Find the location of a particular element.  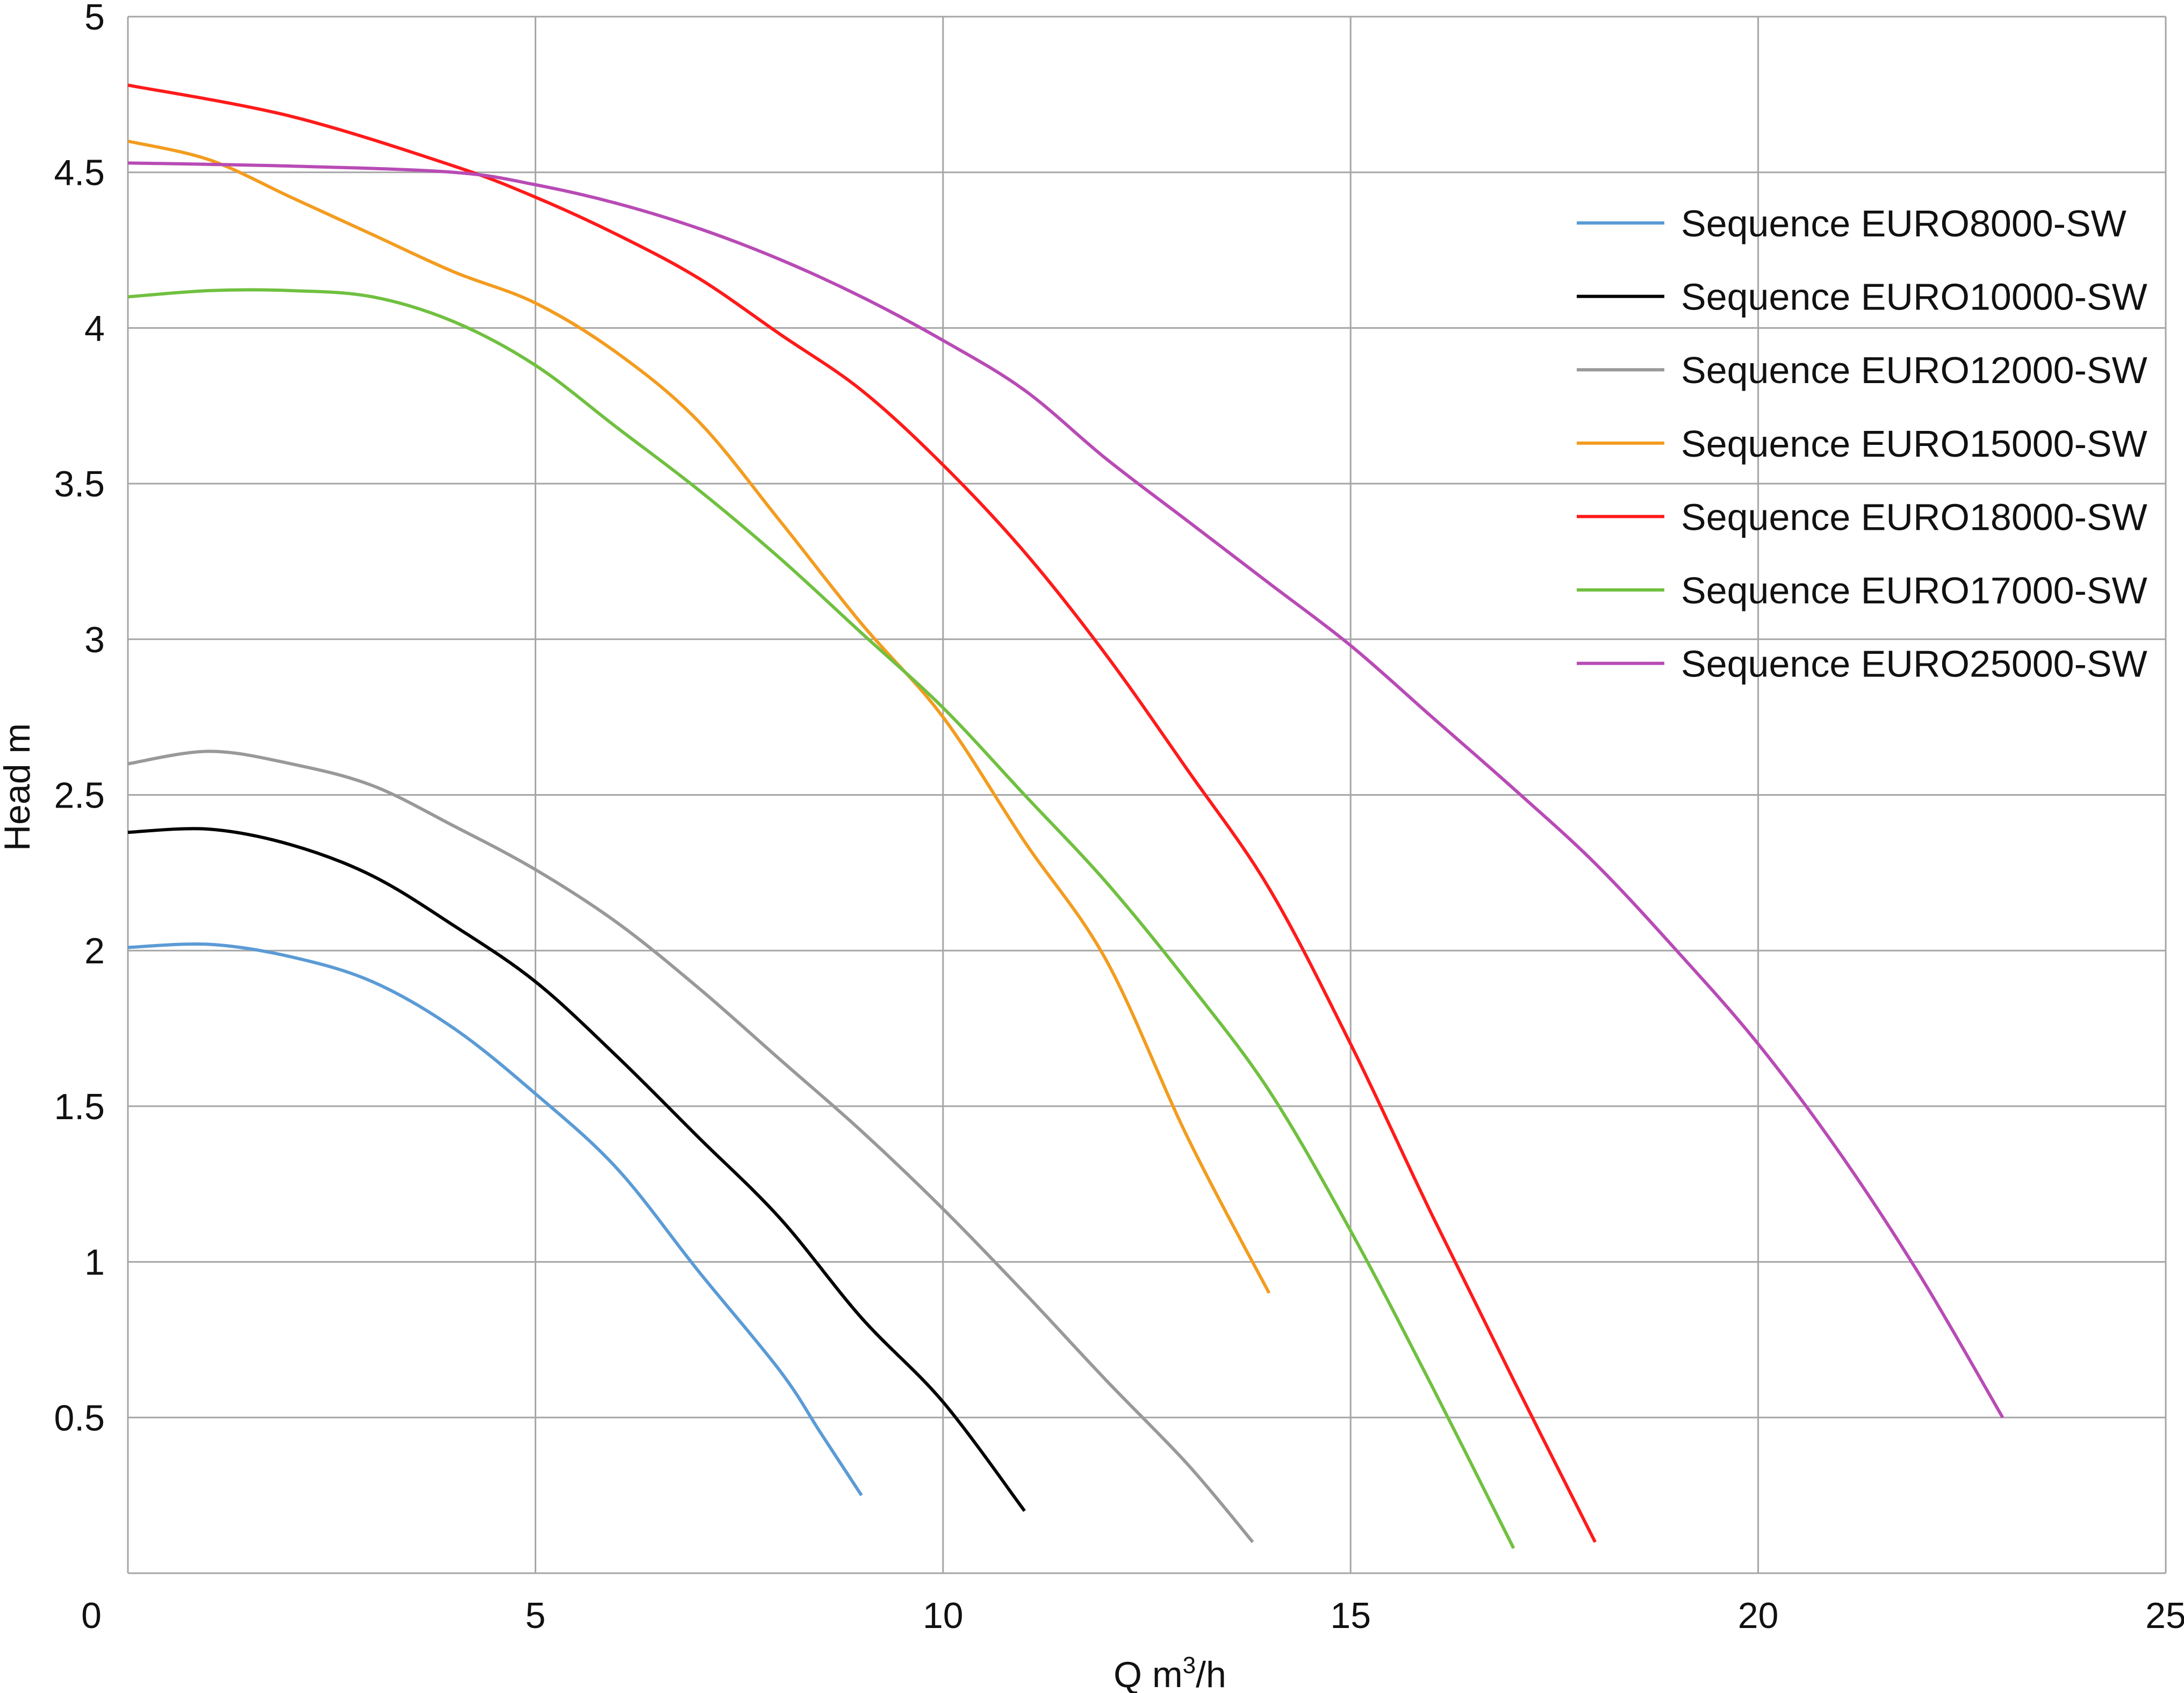

y-tick-label: 4.5 is located at coordinates (79, 173).